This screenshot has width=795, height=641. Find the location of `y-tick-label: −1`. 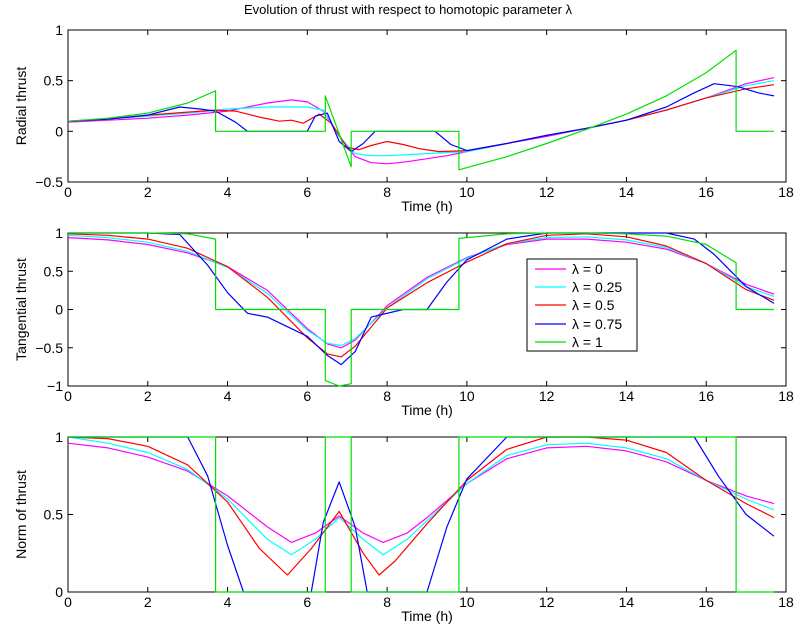

y-tick-label: −1 is located at coordinates (55, 386).